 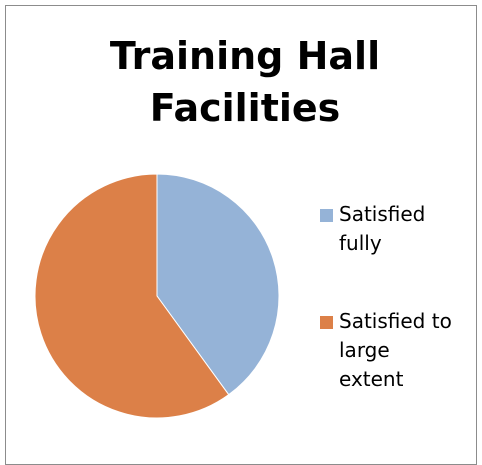 What do you see at coordinates (382, 228) in the screenshot?
I see `legend-label: Satisfied fully` at bounding box center [382, 228].